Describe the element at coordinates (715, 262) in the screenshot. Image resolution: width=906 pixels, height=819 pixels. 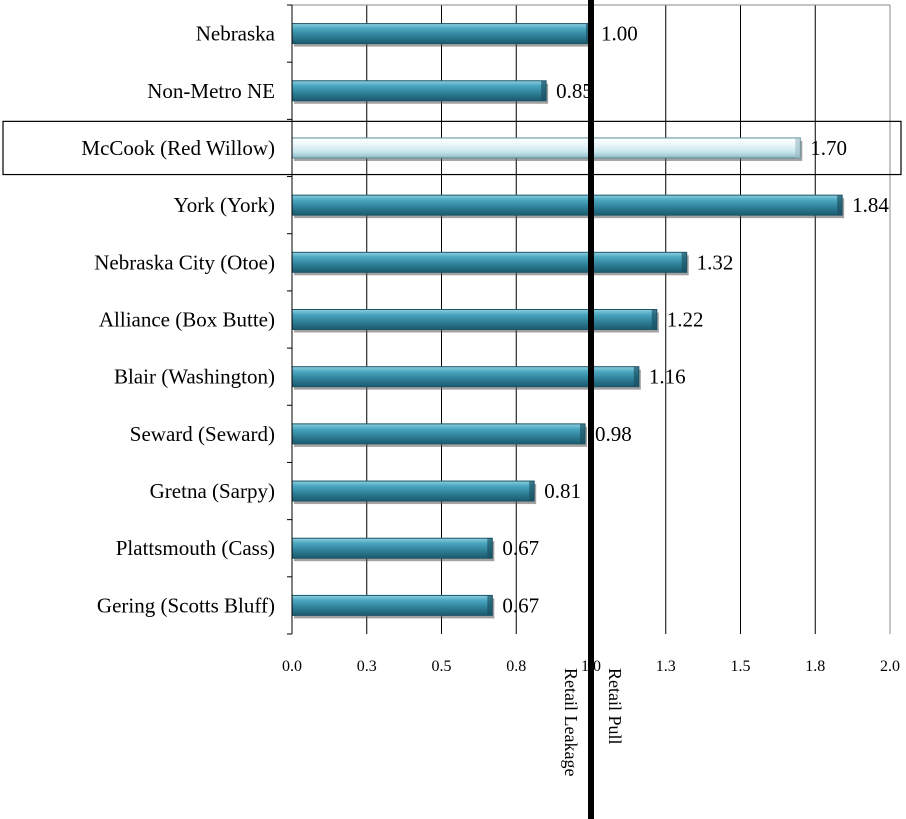
I see `value-label: 1.32` at that location.